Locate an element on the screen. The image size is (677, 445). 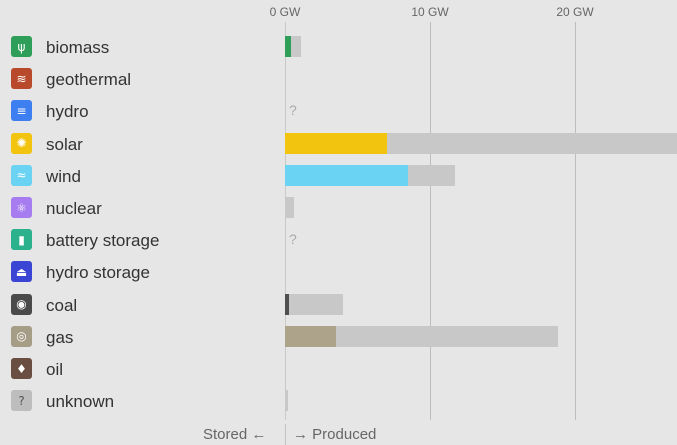
sun-icon: ✺ is located at coordinates (21, 143).